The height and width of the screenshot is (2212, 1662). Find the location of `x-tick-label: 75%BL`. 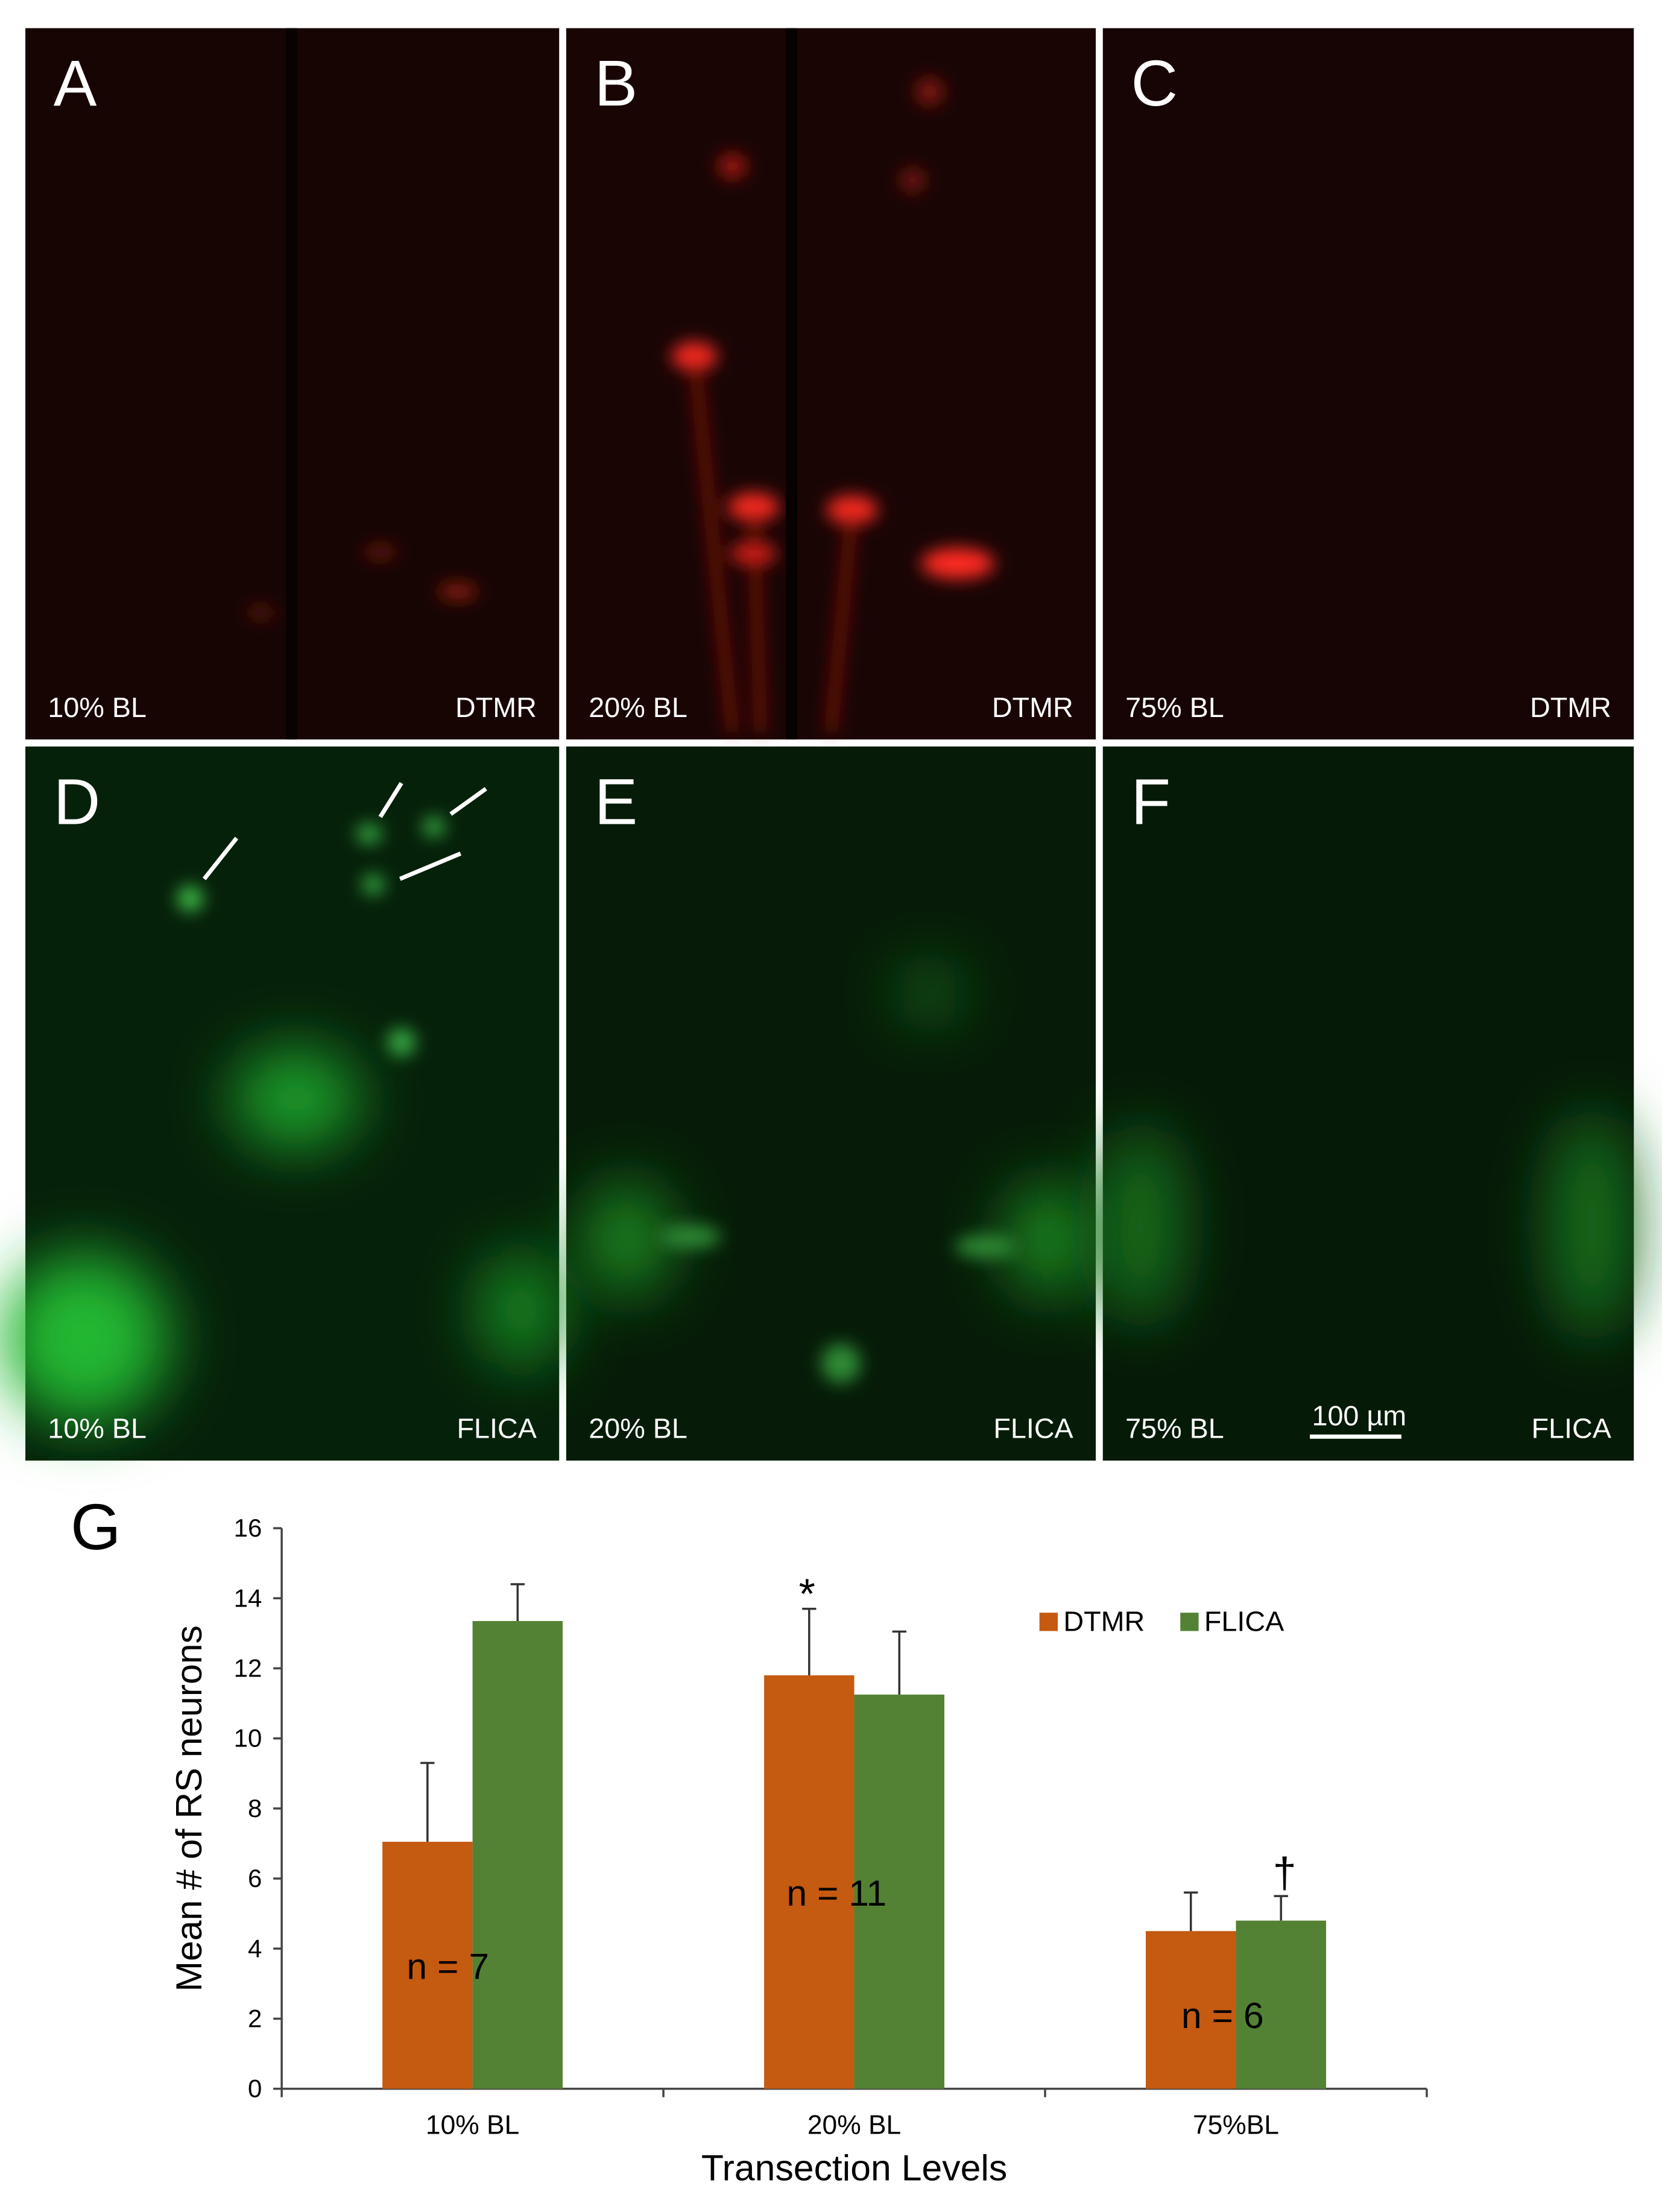

x-tick-label: 75%BL is located at coordinates (1236, 2125).